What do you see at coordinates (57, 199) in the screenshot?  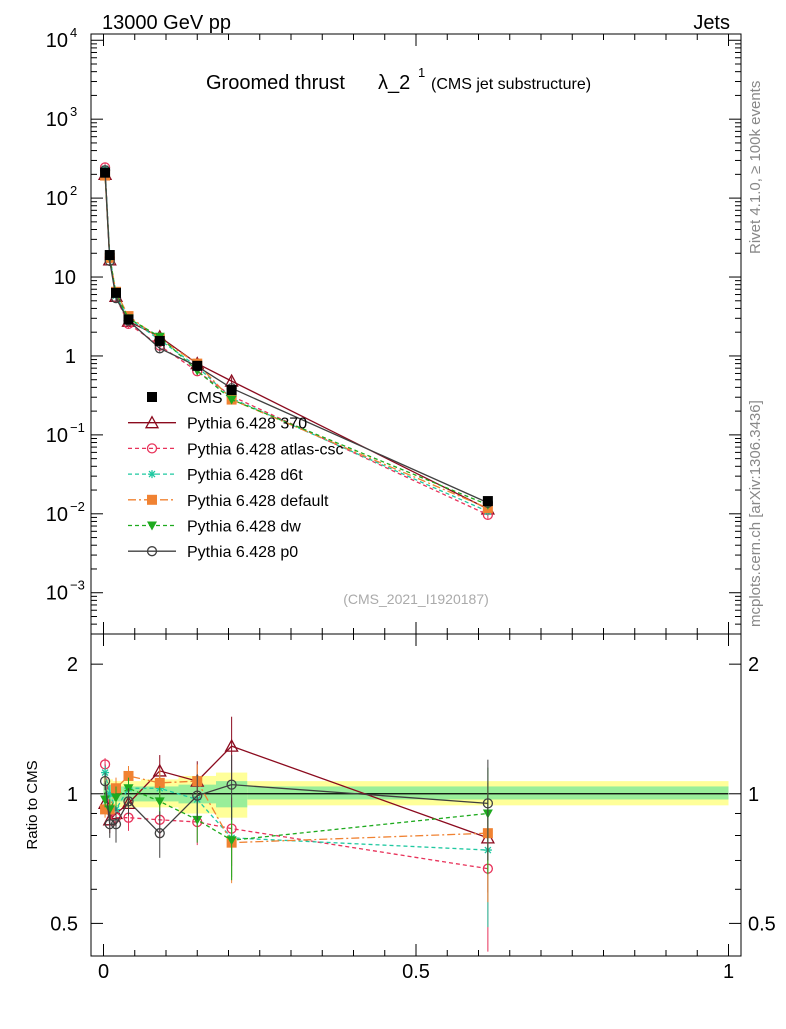 I see `main-y-label-2: 10` at bounding box center [57, 199].